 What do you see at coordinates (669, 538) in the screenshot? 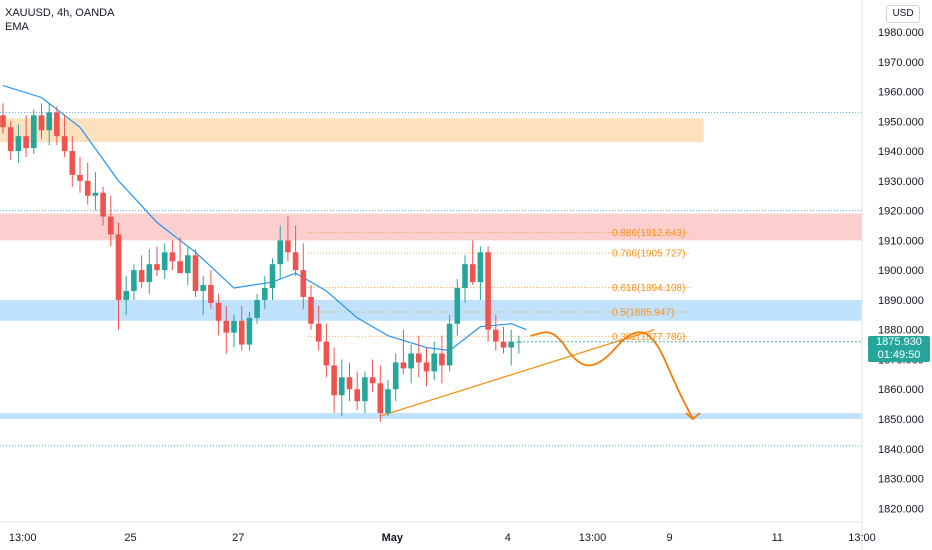
I see `time-tick: 9` at bounding box center [669, 538].